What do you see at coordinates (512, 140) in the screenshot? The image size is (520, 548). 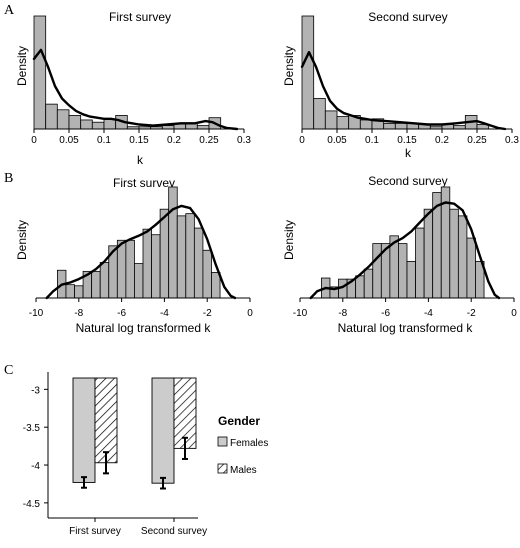 I see `x-tick-label: 0.3` at bounding box center [512, 140].